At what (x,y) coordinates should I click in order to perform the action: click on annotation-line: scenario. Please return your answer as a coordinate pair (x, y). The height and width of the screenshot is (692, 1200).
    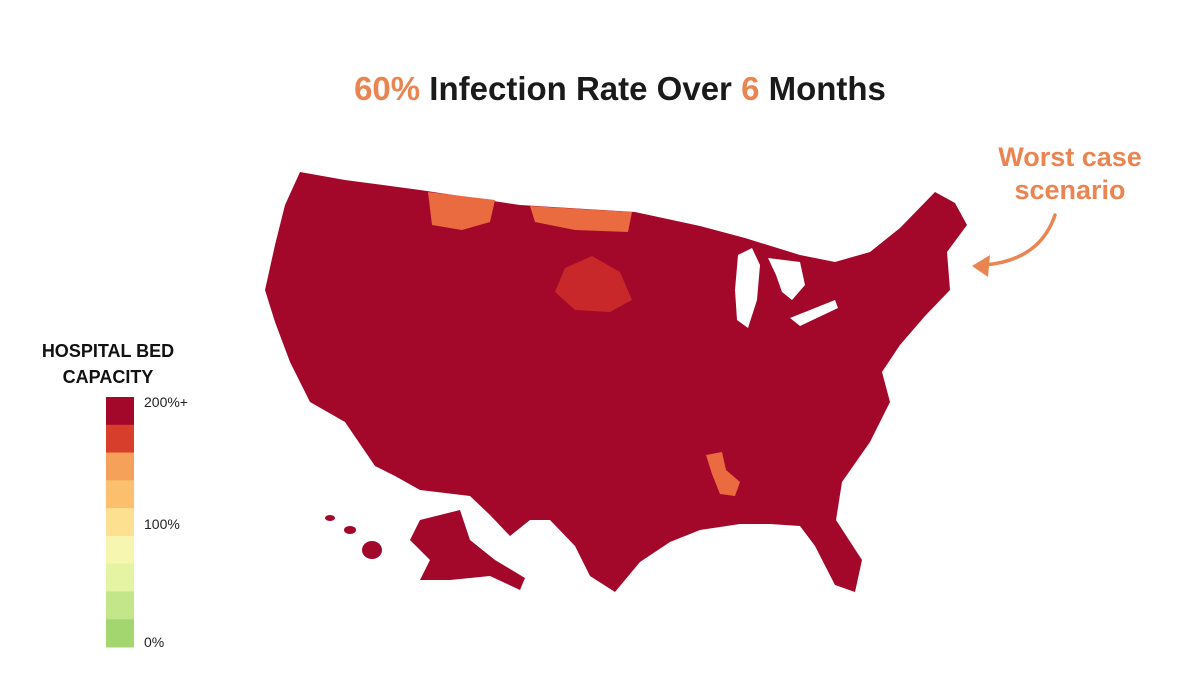
    Looking at the image, I should click on (1069, 190).